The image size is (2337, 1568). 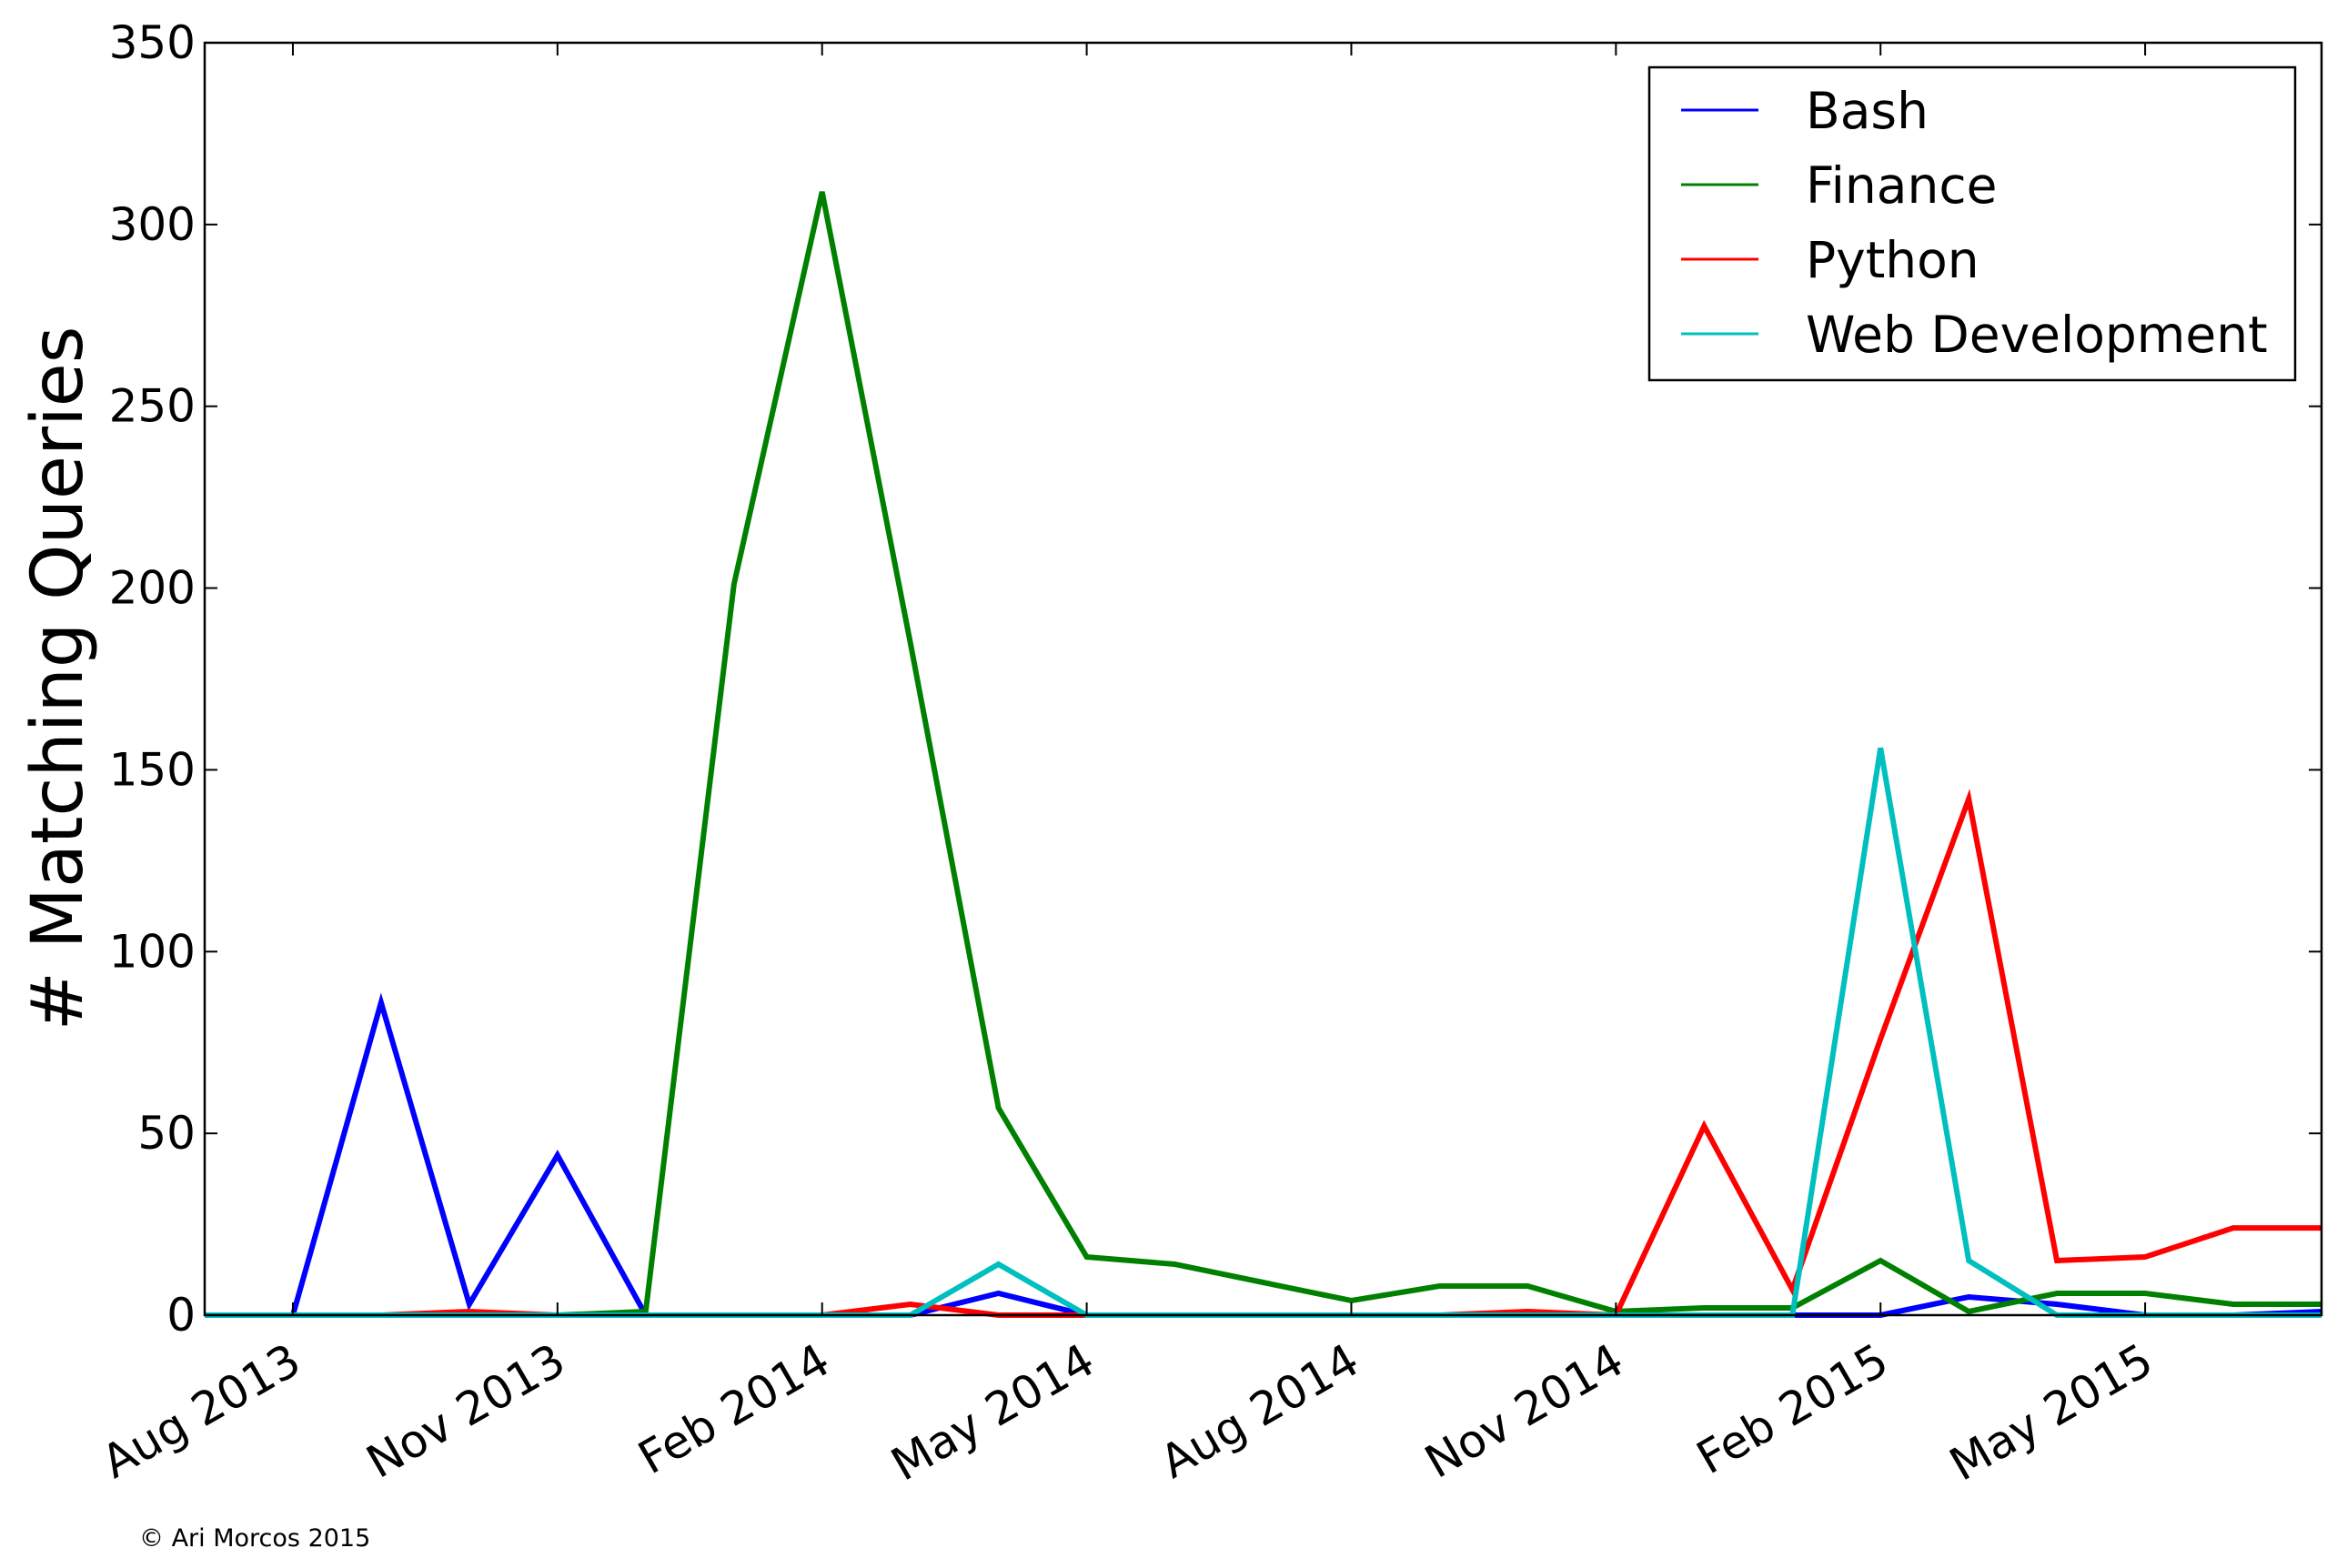 What do you see at coordinates (166, 1133) in the screenshot?
I see `y-tick-label: 50` at bounding box center [166, 1133].